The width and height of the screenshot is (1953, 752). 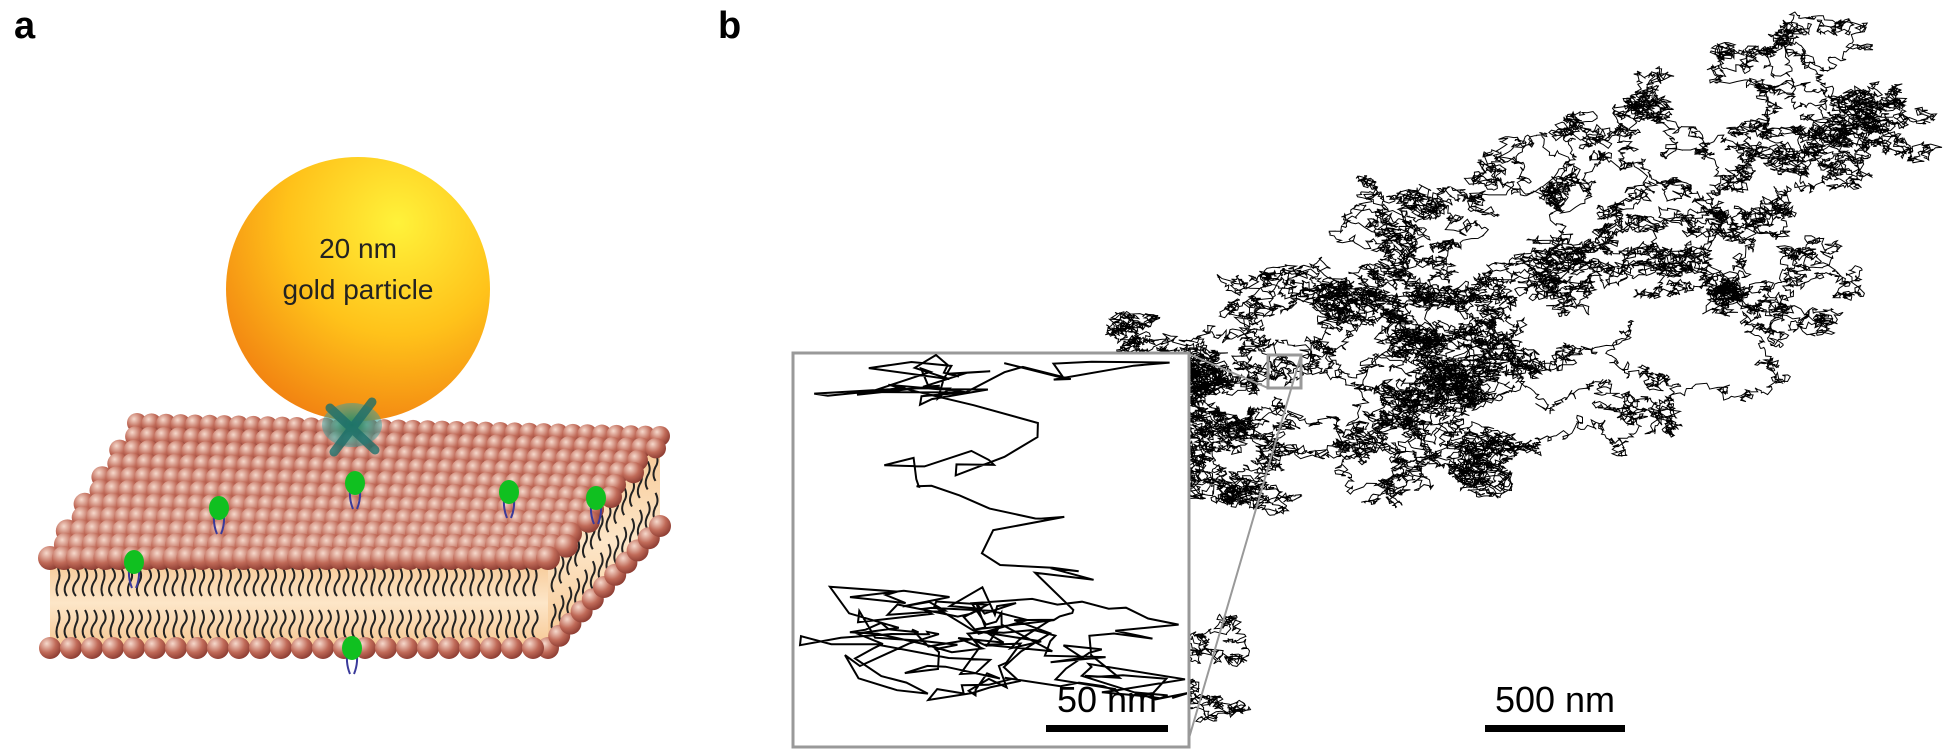 I want to click on panel-label: a, so click(x=25, y=26).